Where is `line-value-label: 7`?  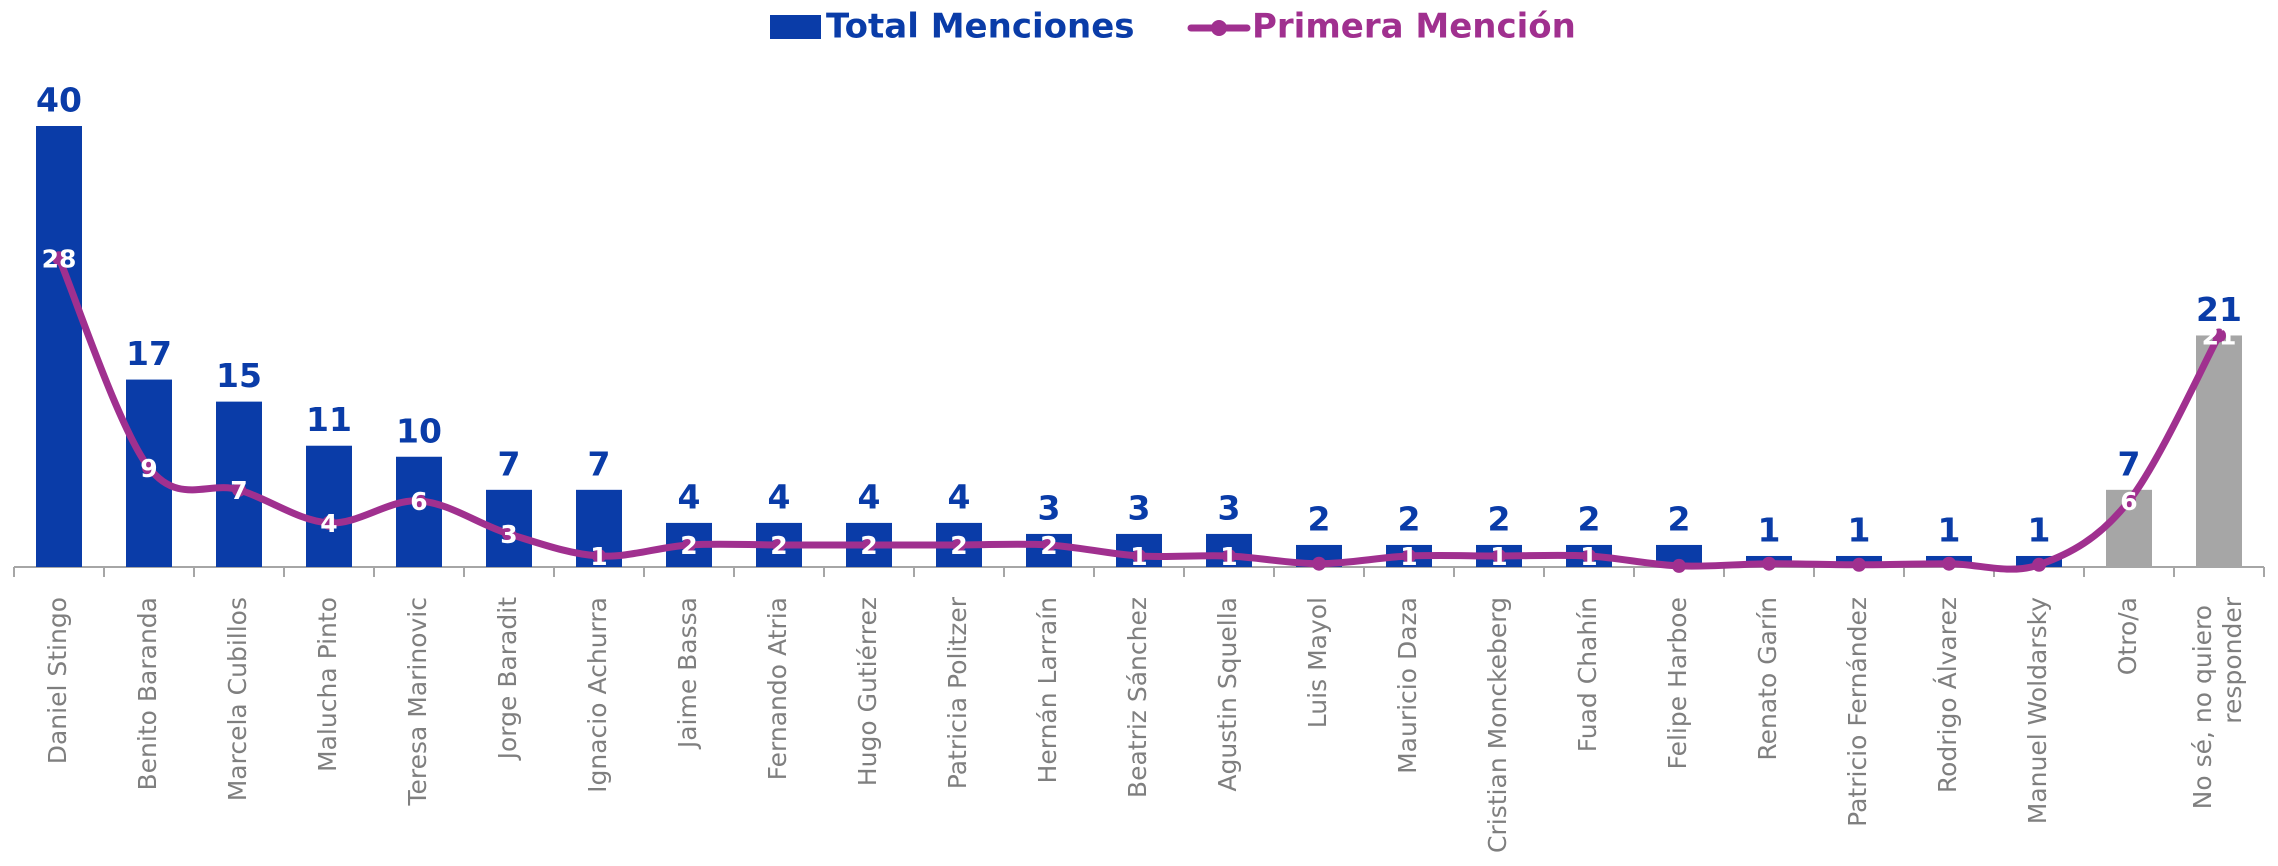
line-value-label: 7 is located at coordinates (238, 490).